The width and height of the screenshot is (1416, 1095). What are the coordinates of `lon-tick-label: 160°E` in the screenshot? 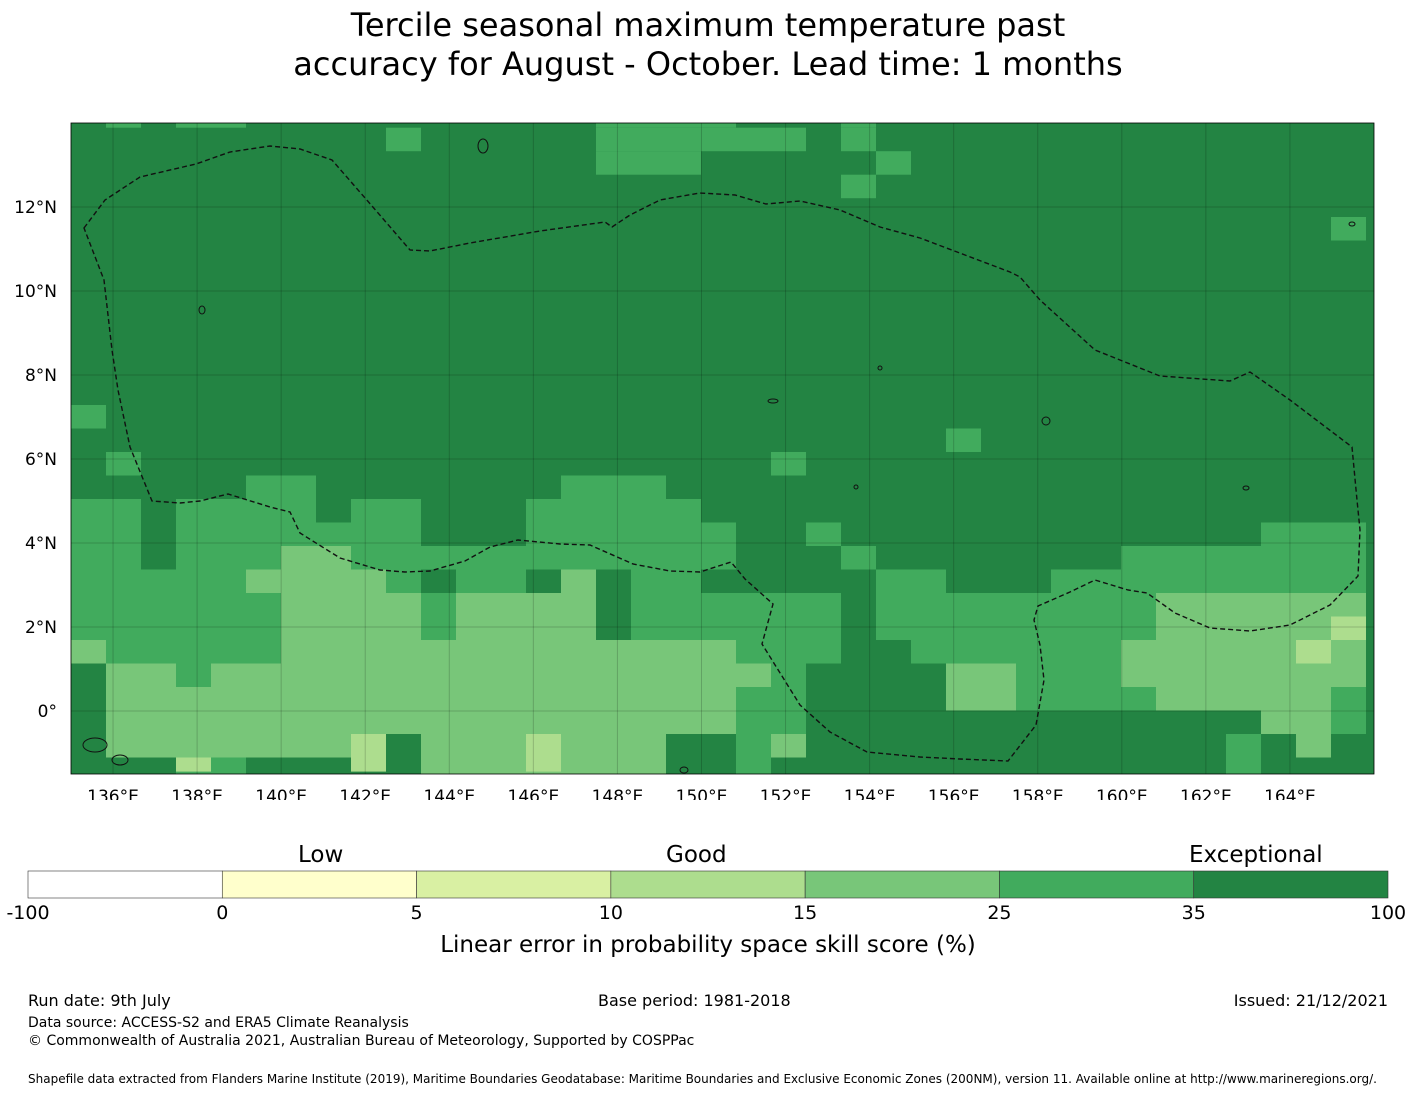 It's located at (1122, 793).